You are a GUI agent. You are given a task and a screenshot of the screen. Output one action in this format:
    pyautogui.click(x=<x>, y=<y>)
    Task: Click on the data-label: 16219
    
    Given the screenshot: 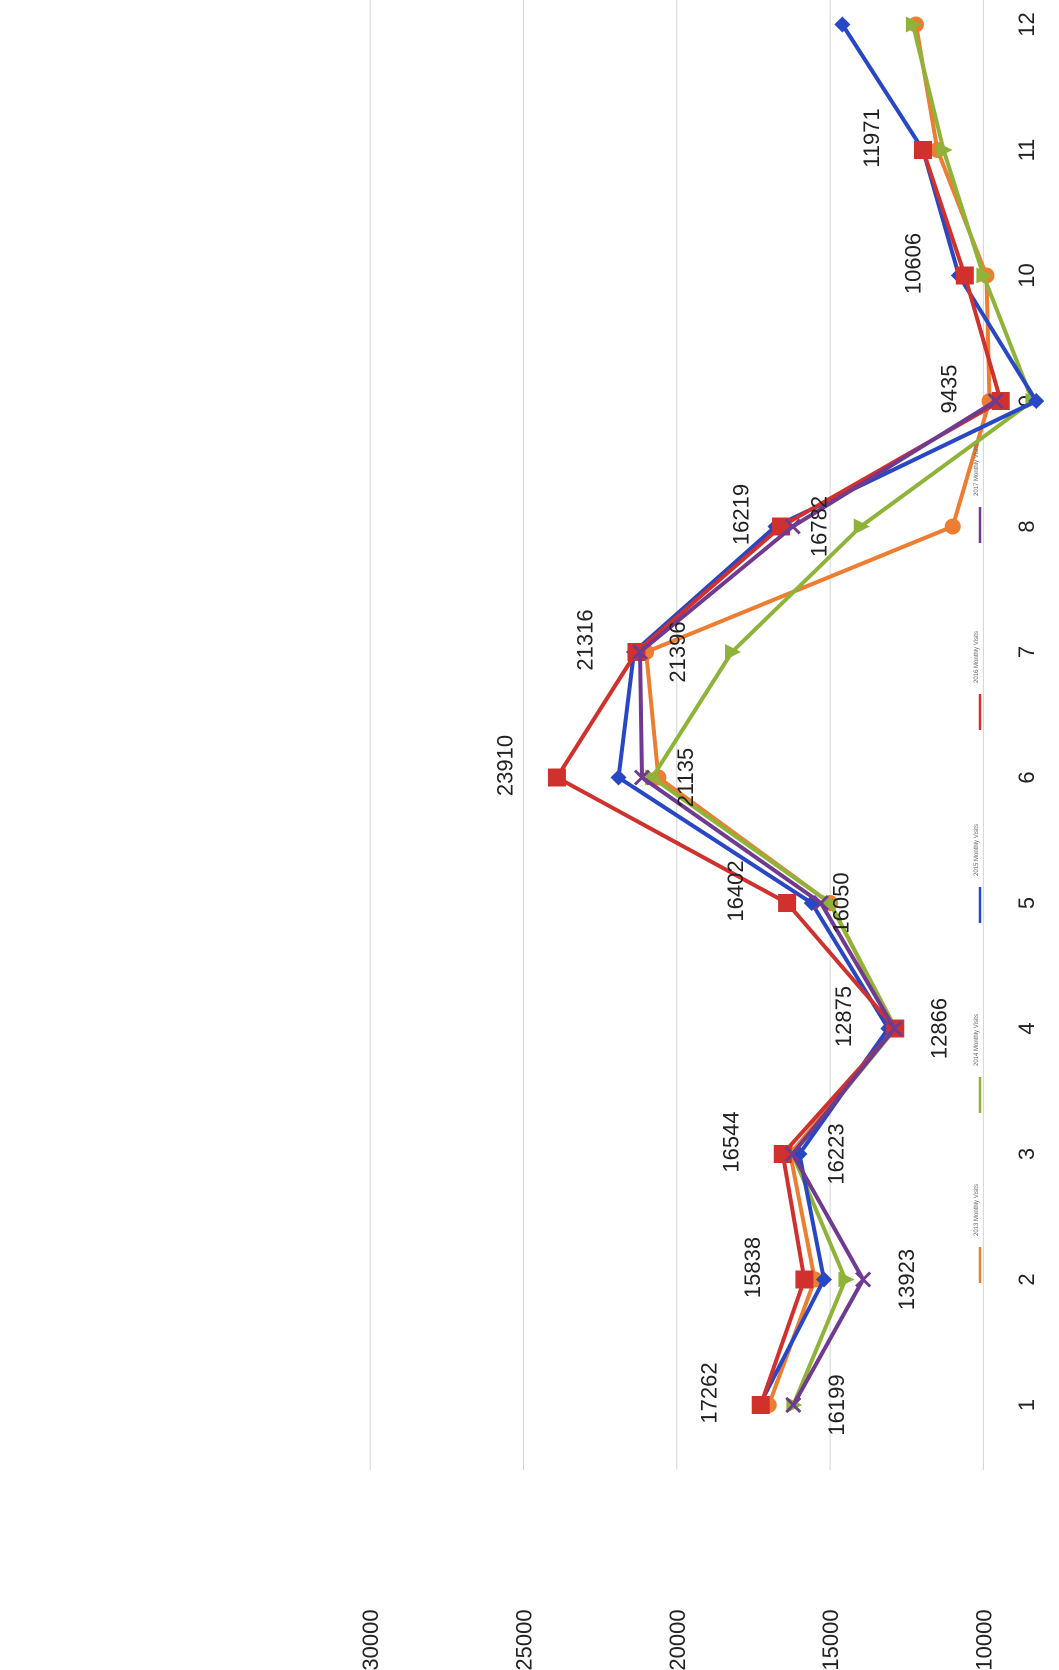 What is the action you would take?
    pyautogui.click(x=741, y=514)
    